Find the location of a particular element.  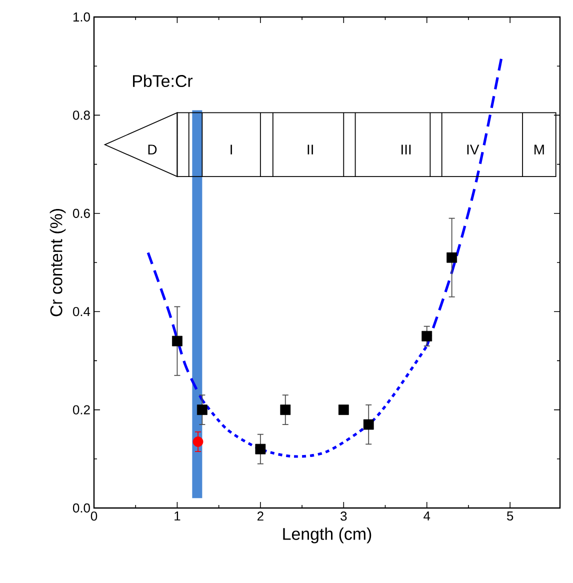

x-tick-label: 5 is located at coordinates (510, 516).